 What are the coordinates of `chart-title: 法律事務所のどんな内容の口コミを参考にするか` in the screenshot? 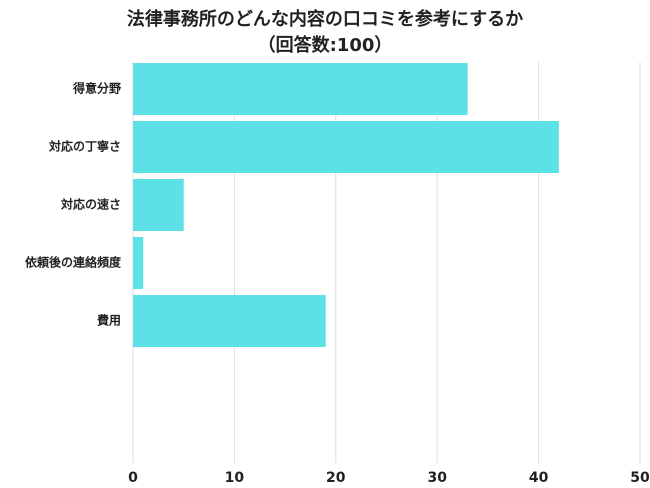 It's located at (325, 19).